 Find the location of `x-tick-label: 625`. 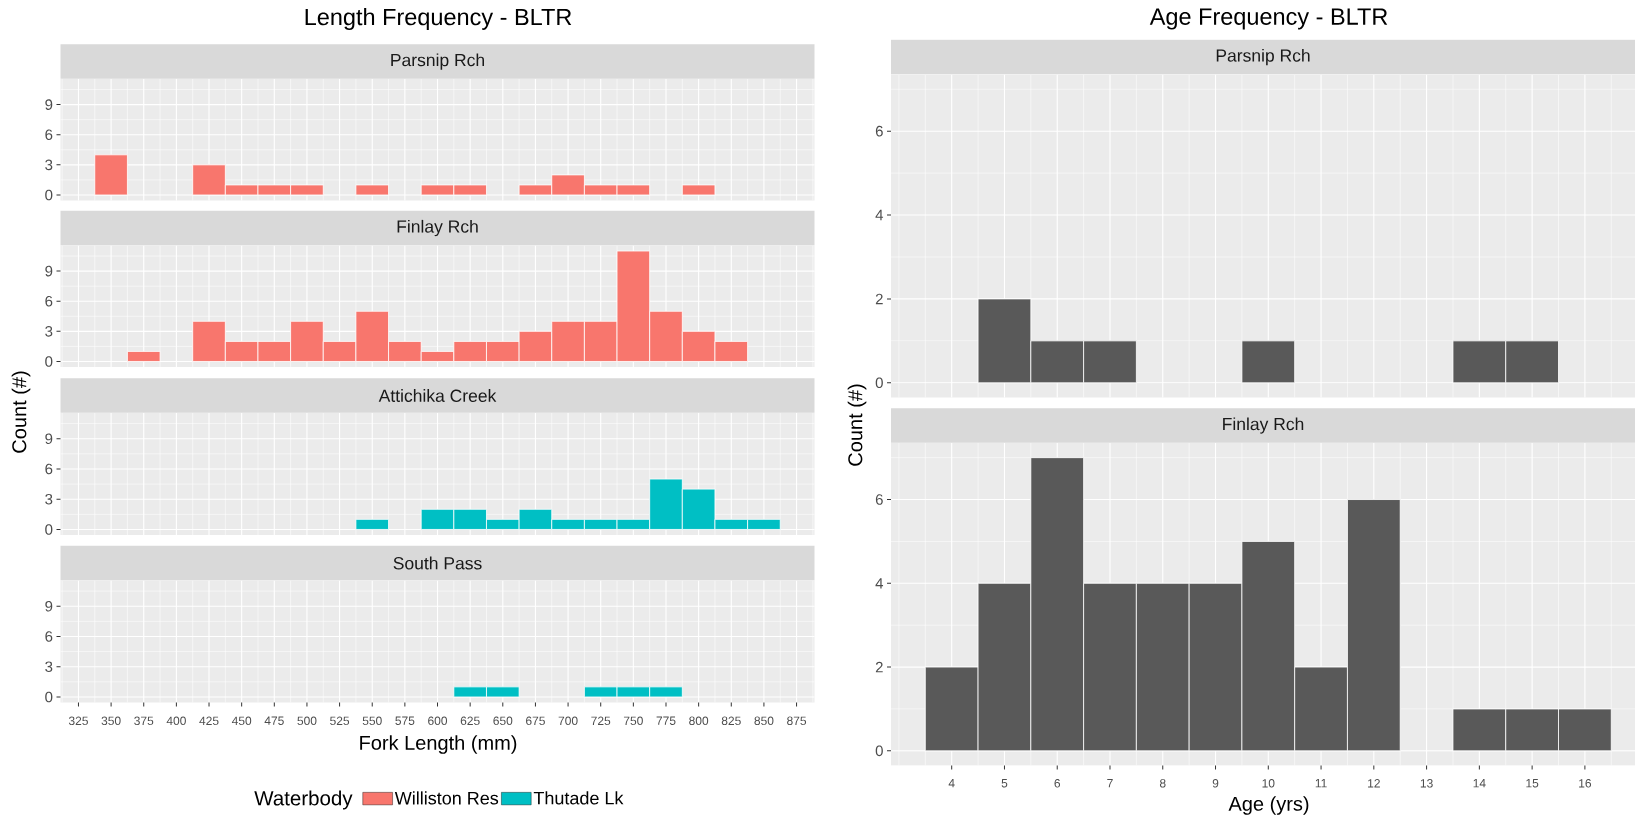

x-tick-label: 625 is located at coordinates (470, 721).